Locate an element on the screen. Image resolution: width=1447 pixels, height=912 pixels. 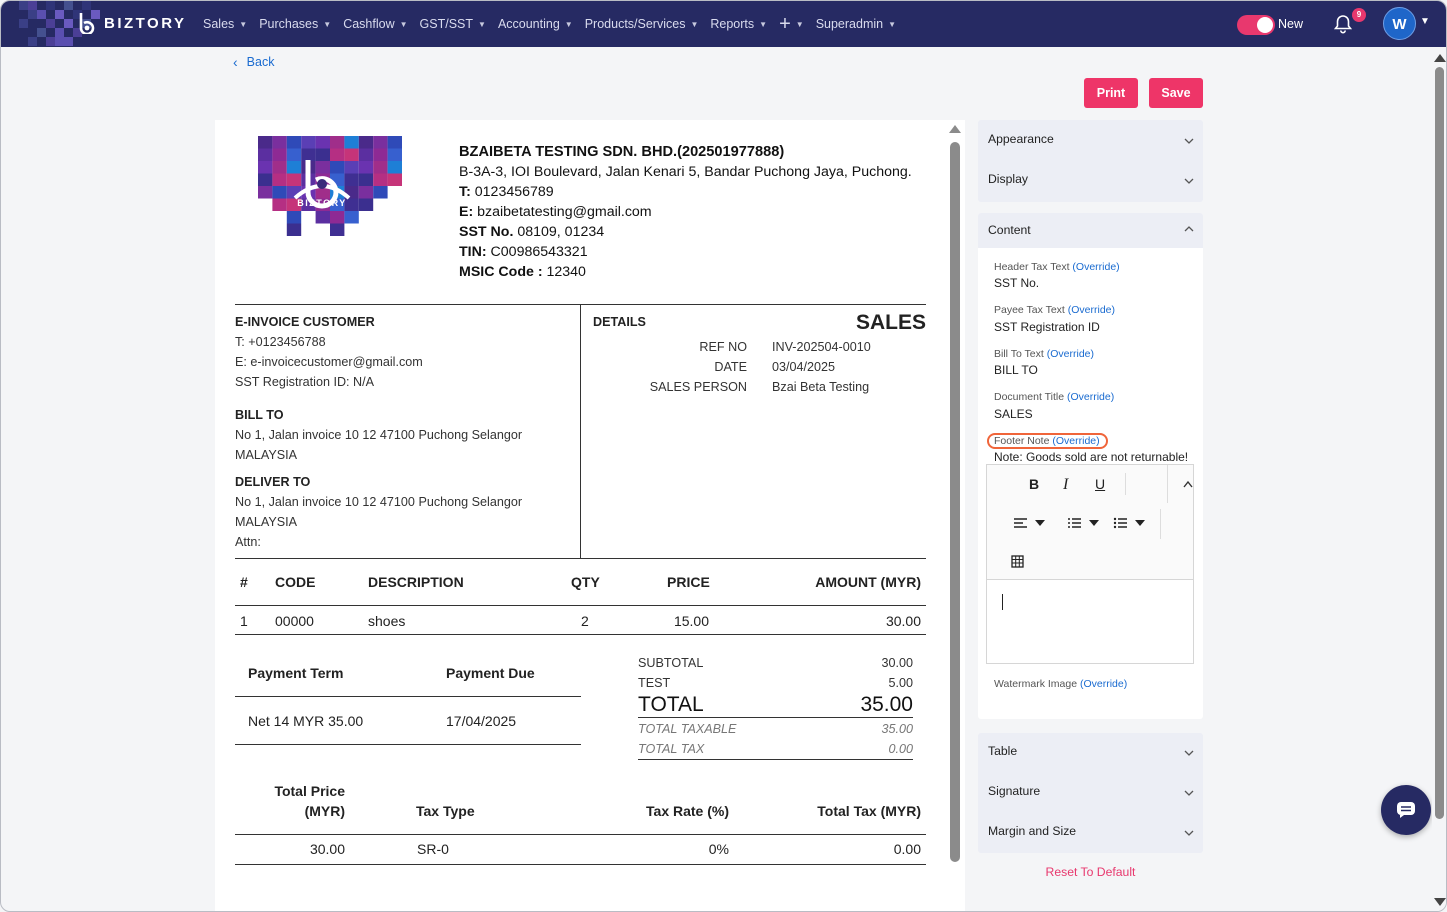
deliver-to-line2: MALAYSIA is located at coordinates (266, 522).